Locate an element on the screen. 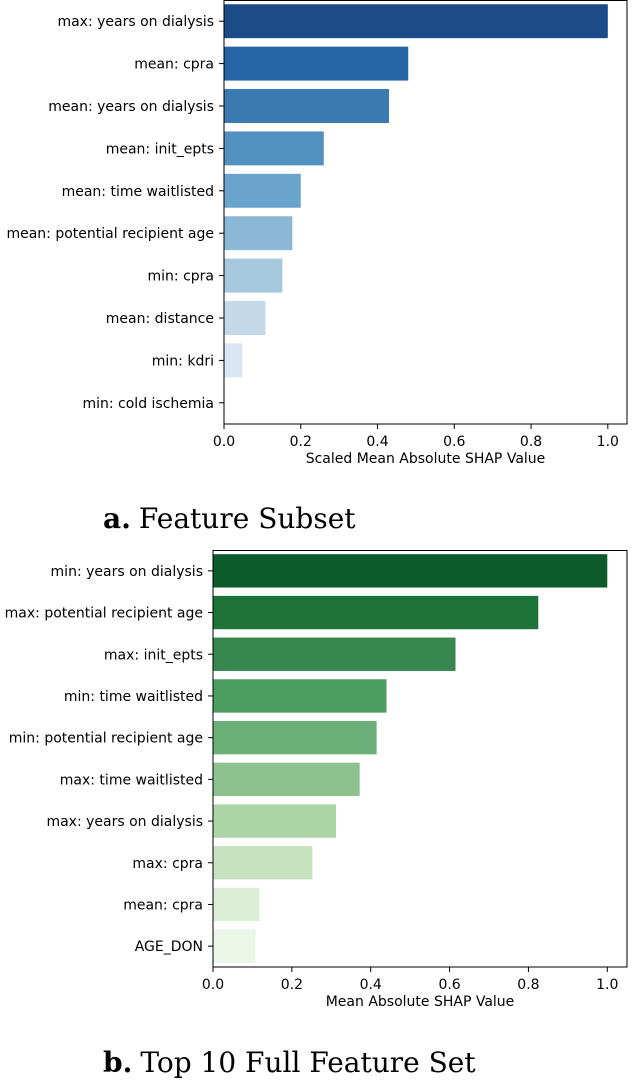 The image size is (632, 1088). chart-a-category-label: mean: cpra is located at coordinates (174, 65).